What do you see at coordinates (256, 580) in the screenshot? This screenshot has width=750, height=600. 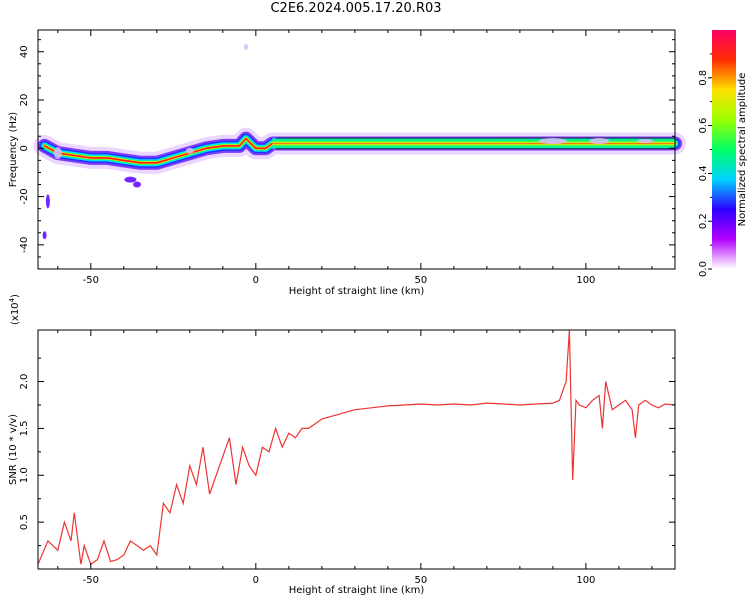 I see `bottom-x-tick-label: 0` at bounding box center [256, 580].